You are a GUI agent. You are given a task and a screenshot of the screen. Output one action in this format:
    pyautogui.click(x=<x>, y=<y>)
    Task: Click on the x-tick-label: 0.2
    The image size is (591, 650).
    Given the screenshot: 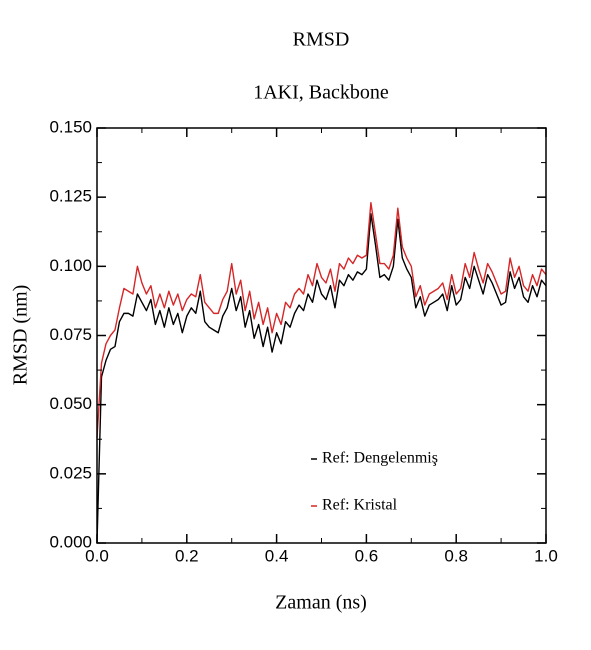 What is the action you would take?
    pyautogui.click(x=187, y=555)
    